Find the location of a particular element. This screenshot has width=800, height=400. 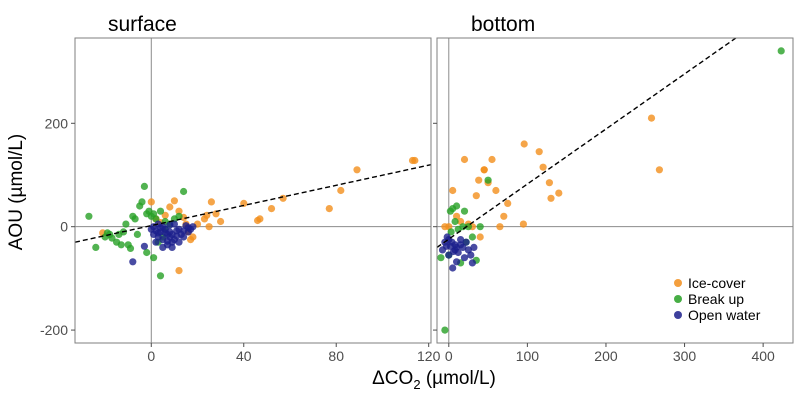

panel-title-bottom: bottom is located at coordinates (503, 24).